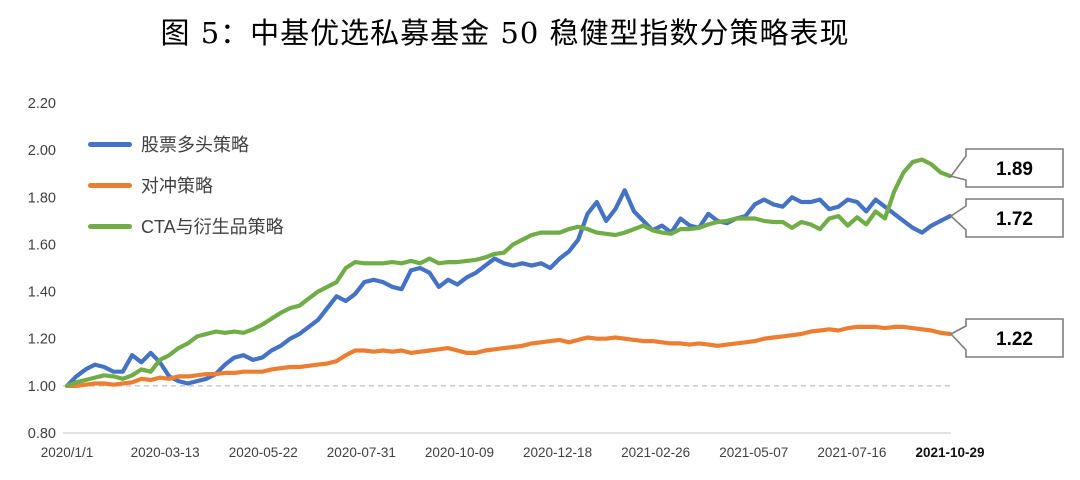 The image size is (1080, 480). I want to click on y-tick-label: 1.00, so click(42, 387).